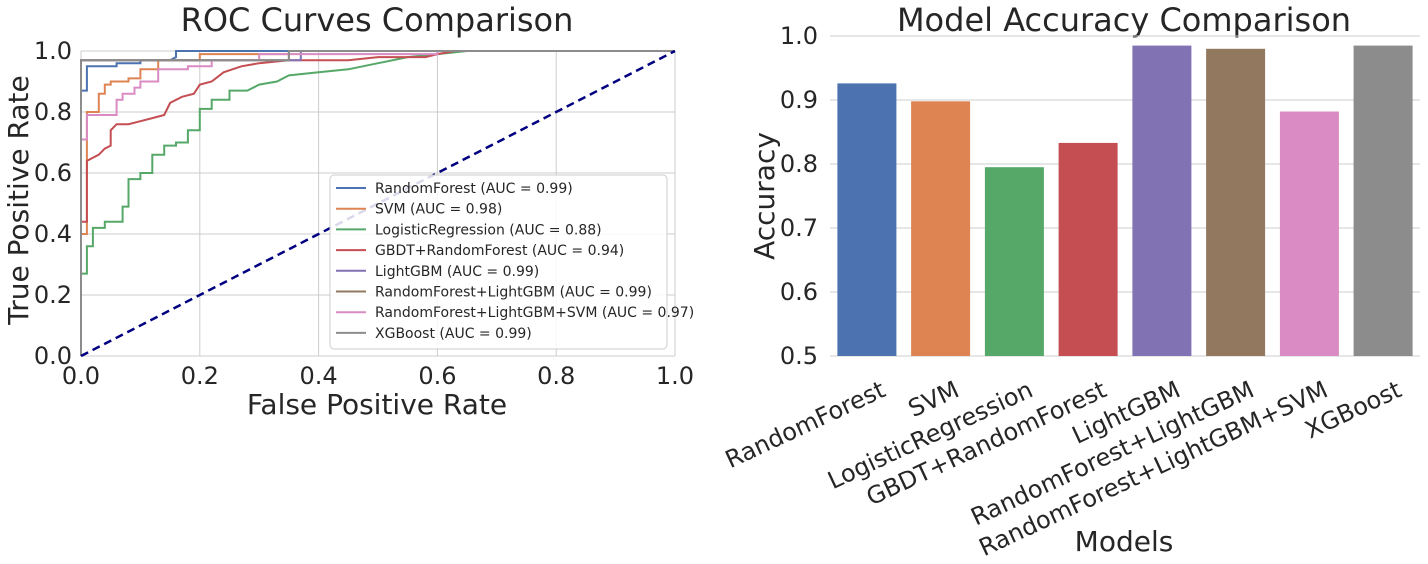 The height and width of the screenshot is (564, 1428). Describe the element at coordinates (488, 230) in the screenshot. I see `roc-legend-label: LogisticRegression (AUC = 0.88)` at that location.